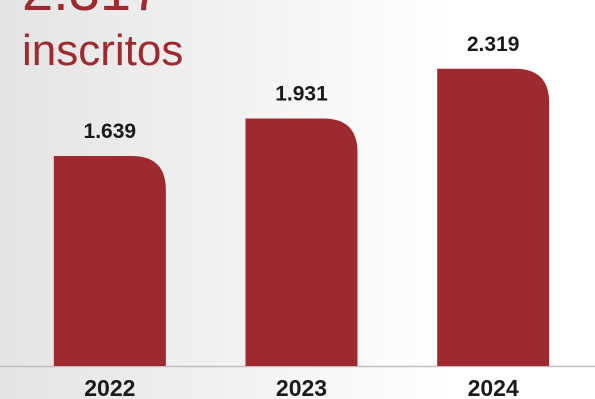  I want to click on bar-2022, so click(109, 260).